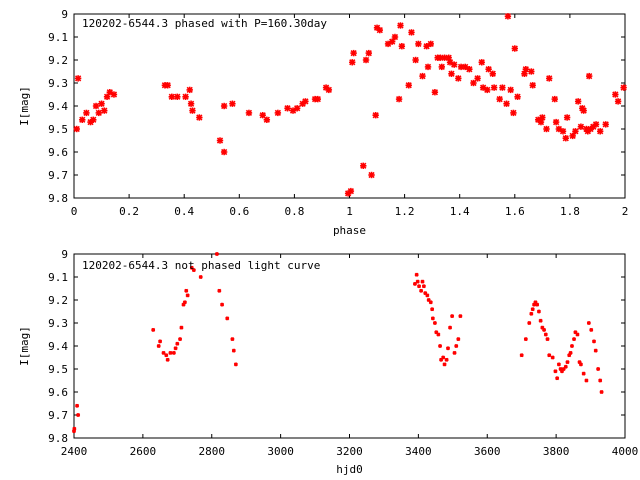 The width and height of the screenshot is (640, 480). What do you see at coordinates (143, 451) in the screenshot?
I see `x-tick-label: 2600` at bounding box center [143, 451].